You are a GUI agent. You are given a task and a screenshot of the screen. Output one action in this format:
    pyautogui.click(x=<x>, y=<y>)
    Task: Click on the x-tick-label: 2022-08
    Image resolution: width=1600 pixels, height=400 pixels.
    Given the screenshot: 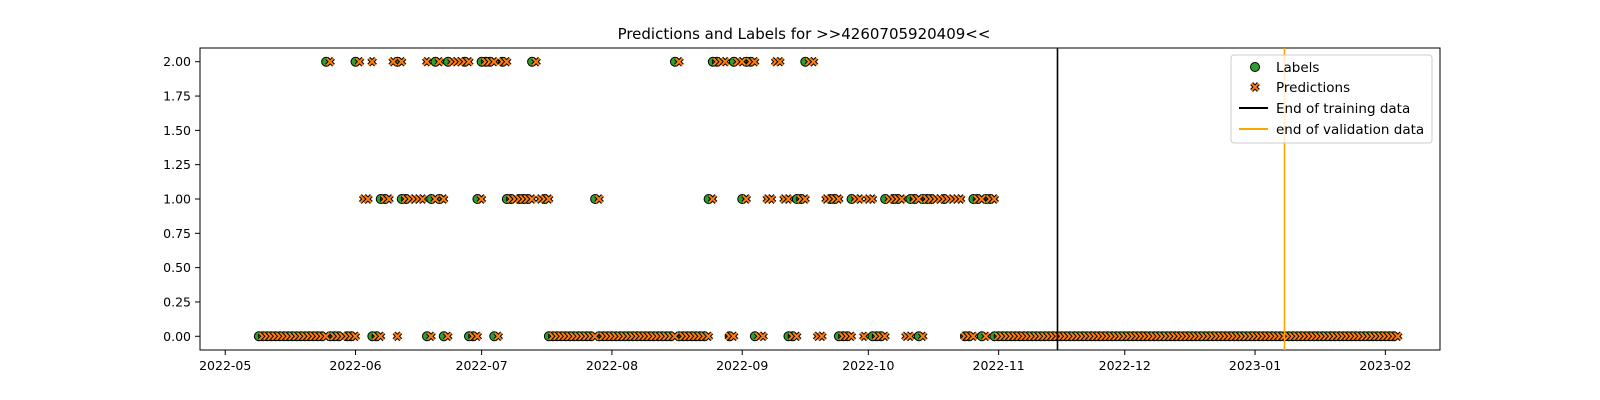 What is the action you would take?
    pyautogui.click(x=612, y=365)
    